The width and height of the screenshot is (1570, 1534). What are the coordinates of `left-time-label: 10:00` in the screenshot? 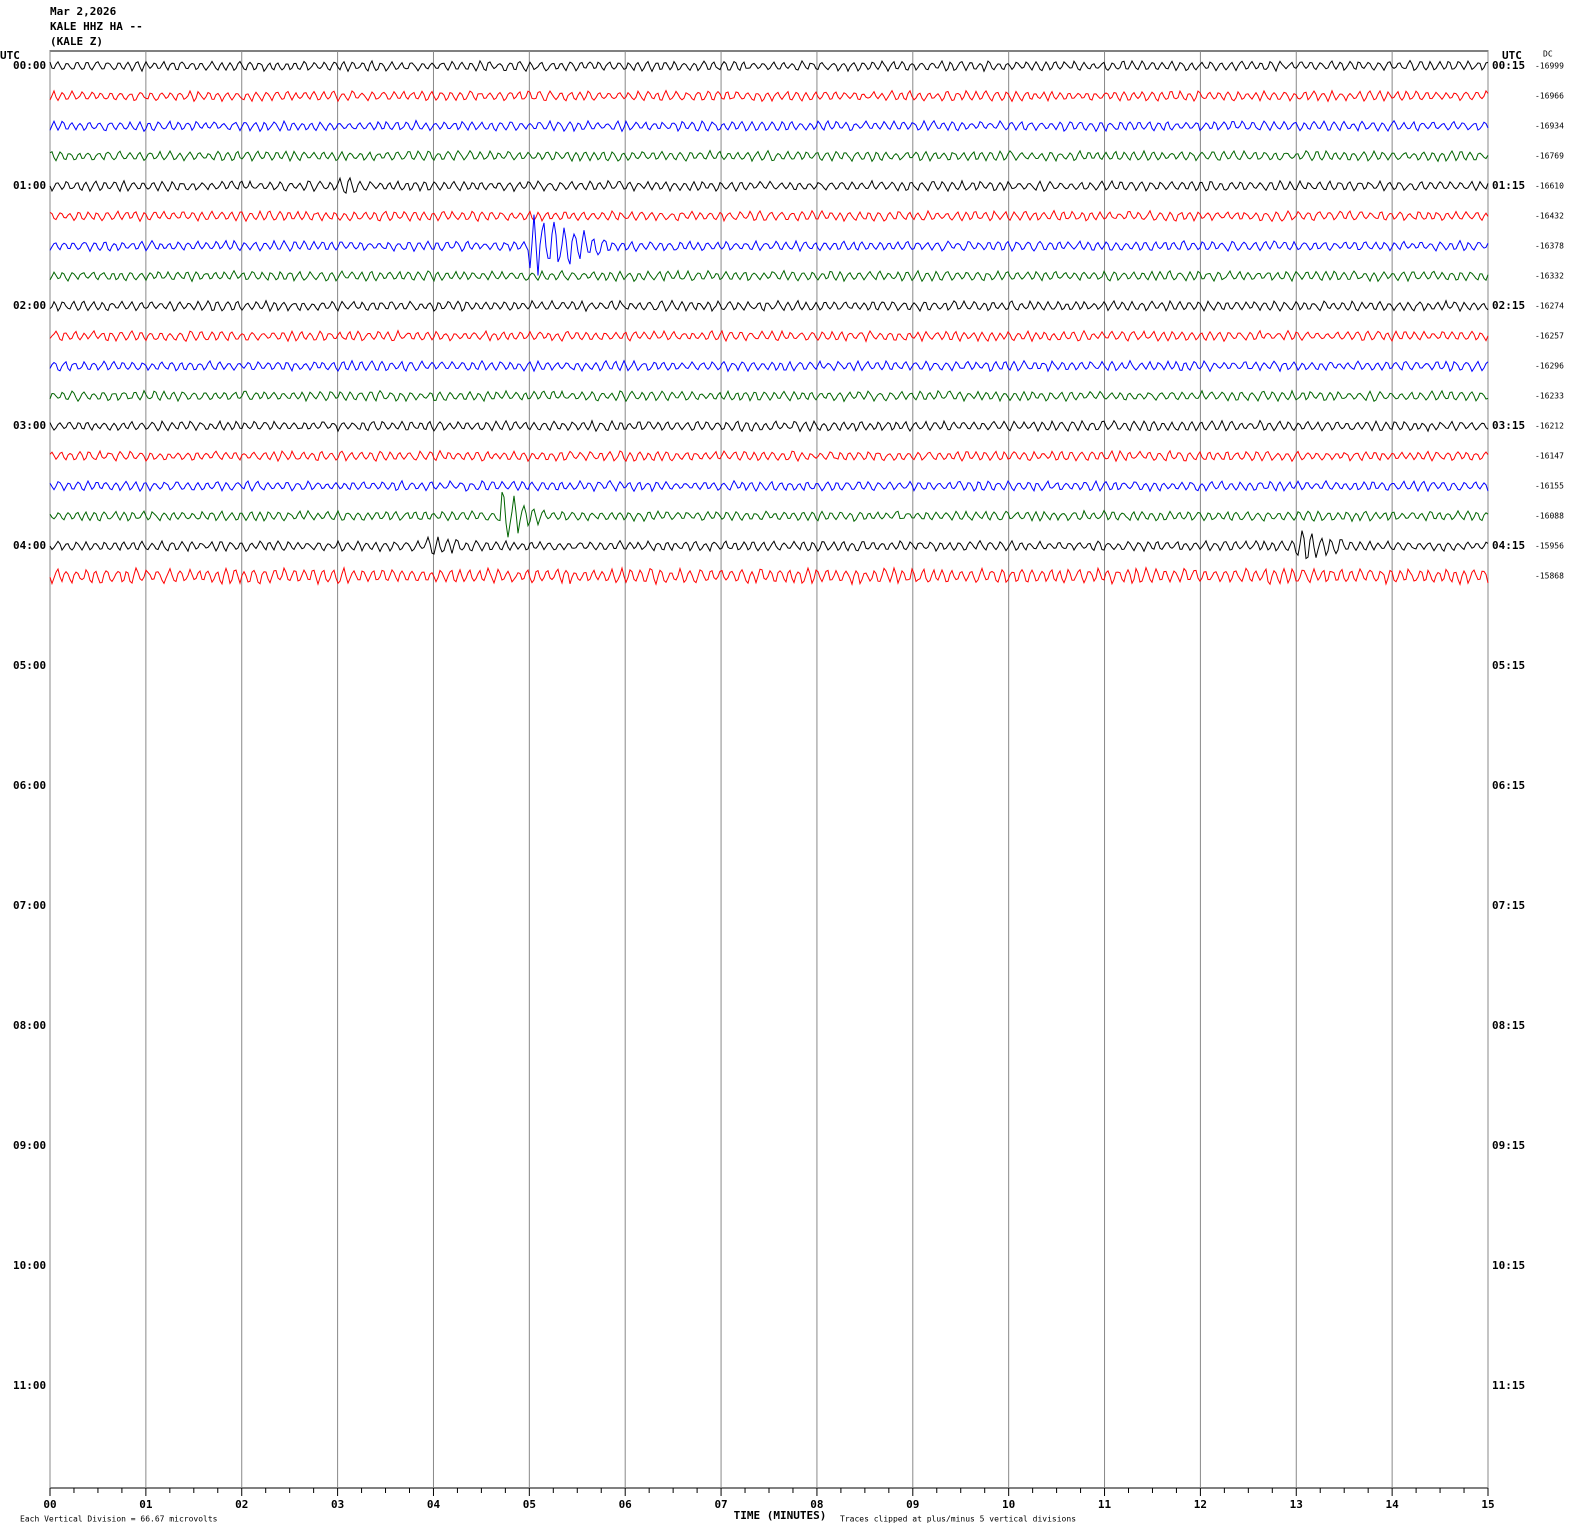 It's located at (29, 1265).